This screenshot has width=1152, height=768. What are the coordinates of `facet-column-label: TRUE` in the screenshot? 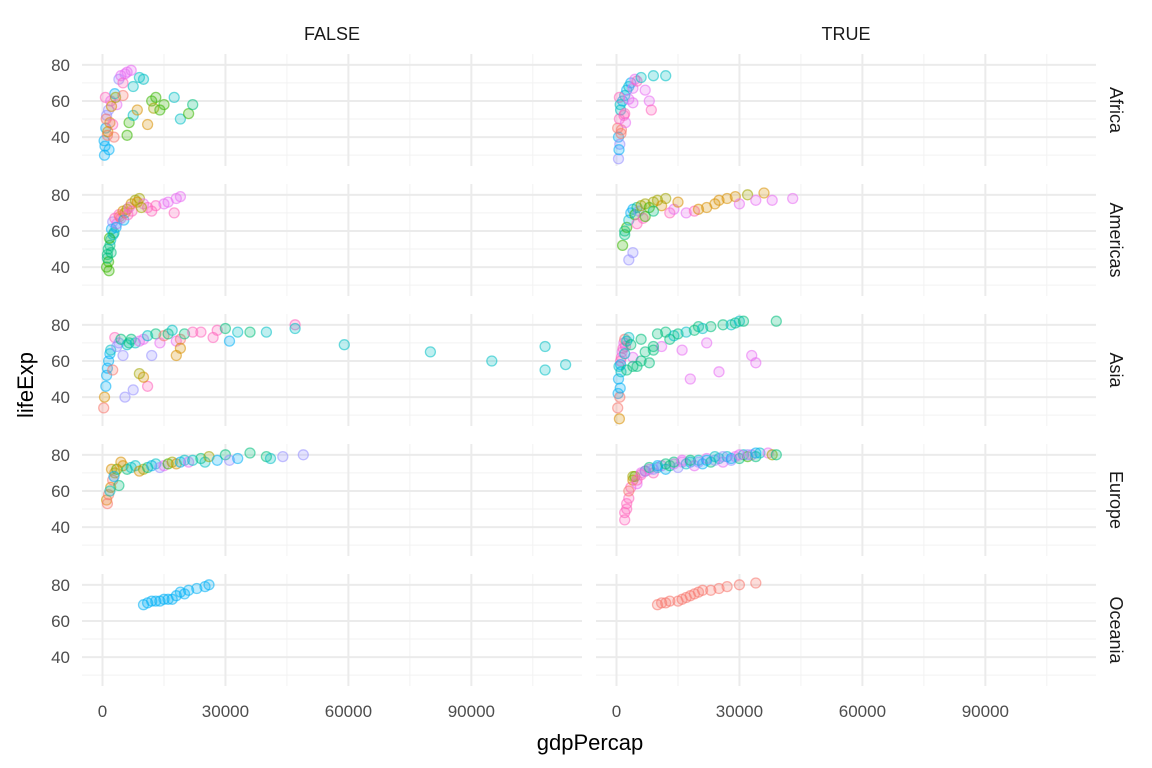 It's located at (846, 34).